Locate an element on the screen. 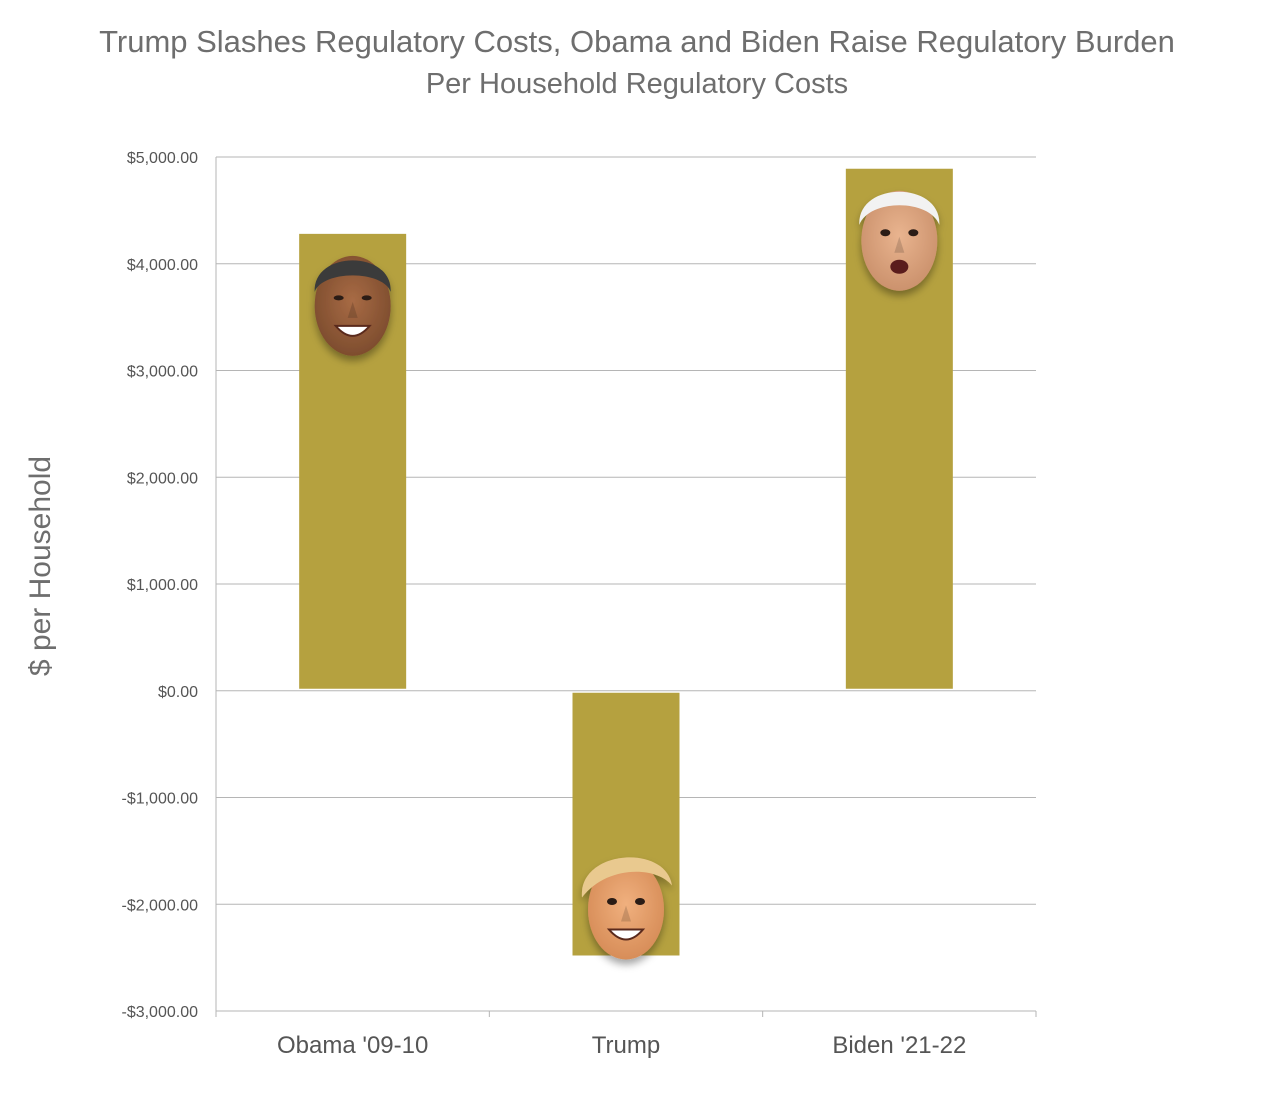 The width and height of the screenshot is (1274, 1106). y-tick-label: $5,000.00 is located at coordinates (162, 158).